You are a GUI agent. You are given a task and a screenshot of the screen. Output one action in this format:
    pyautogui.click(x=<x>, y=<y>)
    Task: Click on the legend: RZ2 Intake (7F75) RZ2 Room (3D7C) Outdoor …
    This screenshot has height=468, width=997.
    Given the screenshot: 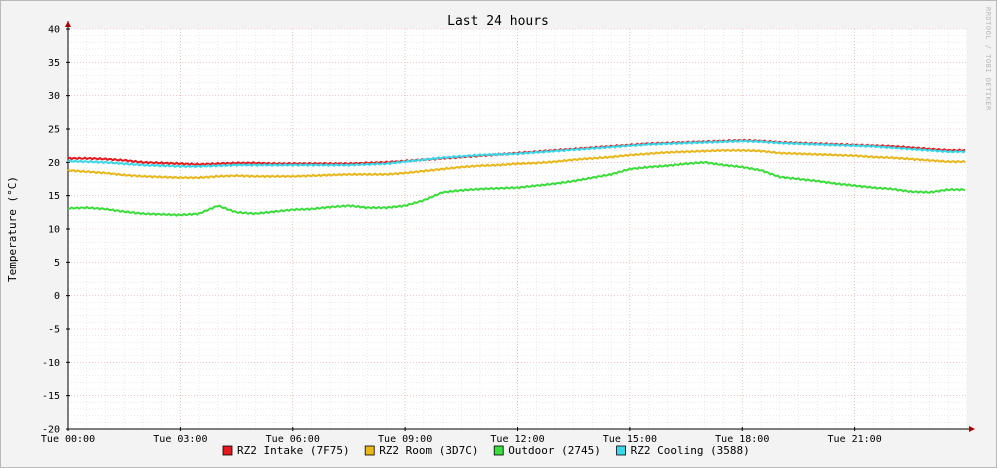 What is the action you would take?
    pyautogui.click(x=486, y=450)
    